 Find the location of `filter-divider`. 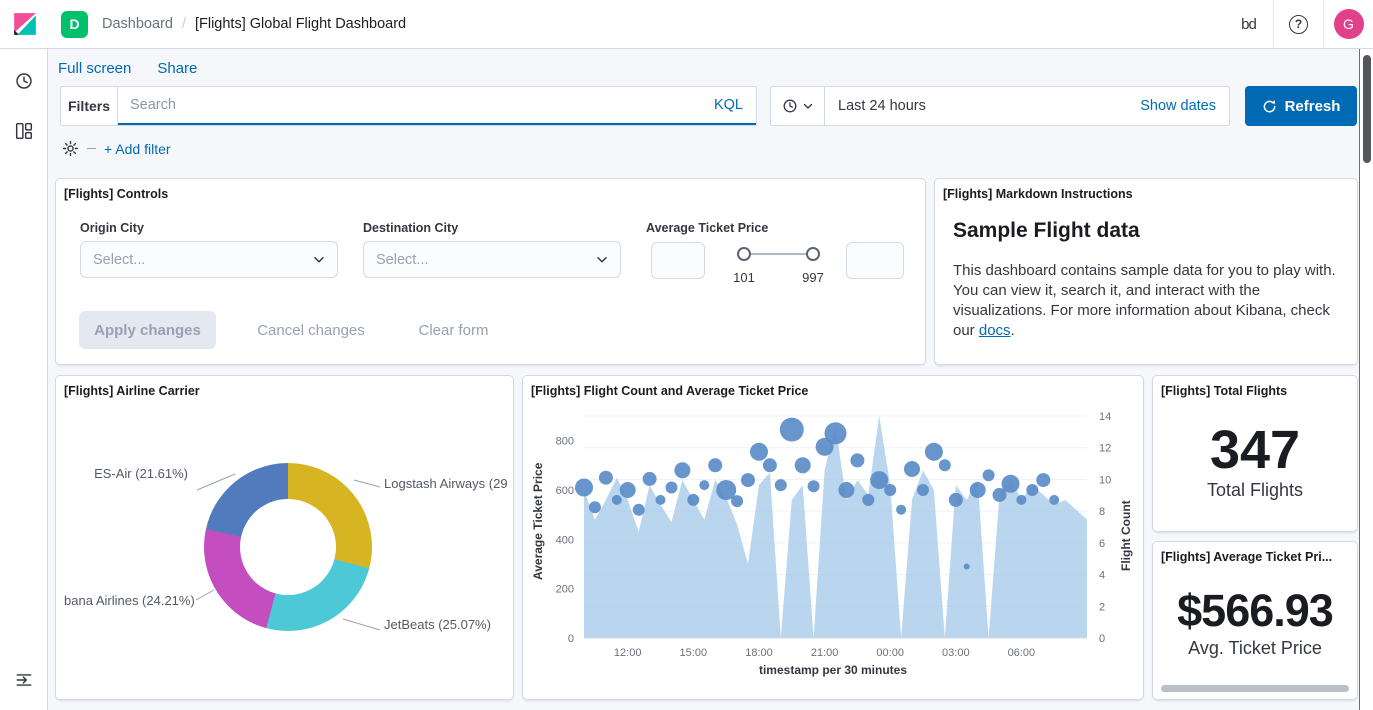

filter-divider is located at coordinates (91, 148).